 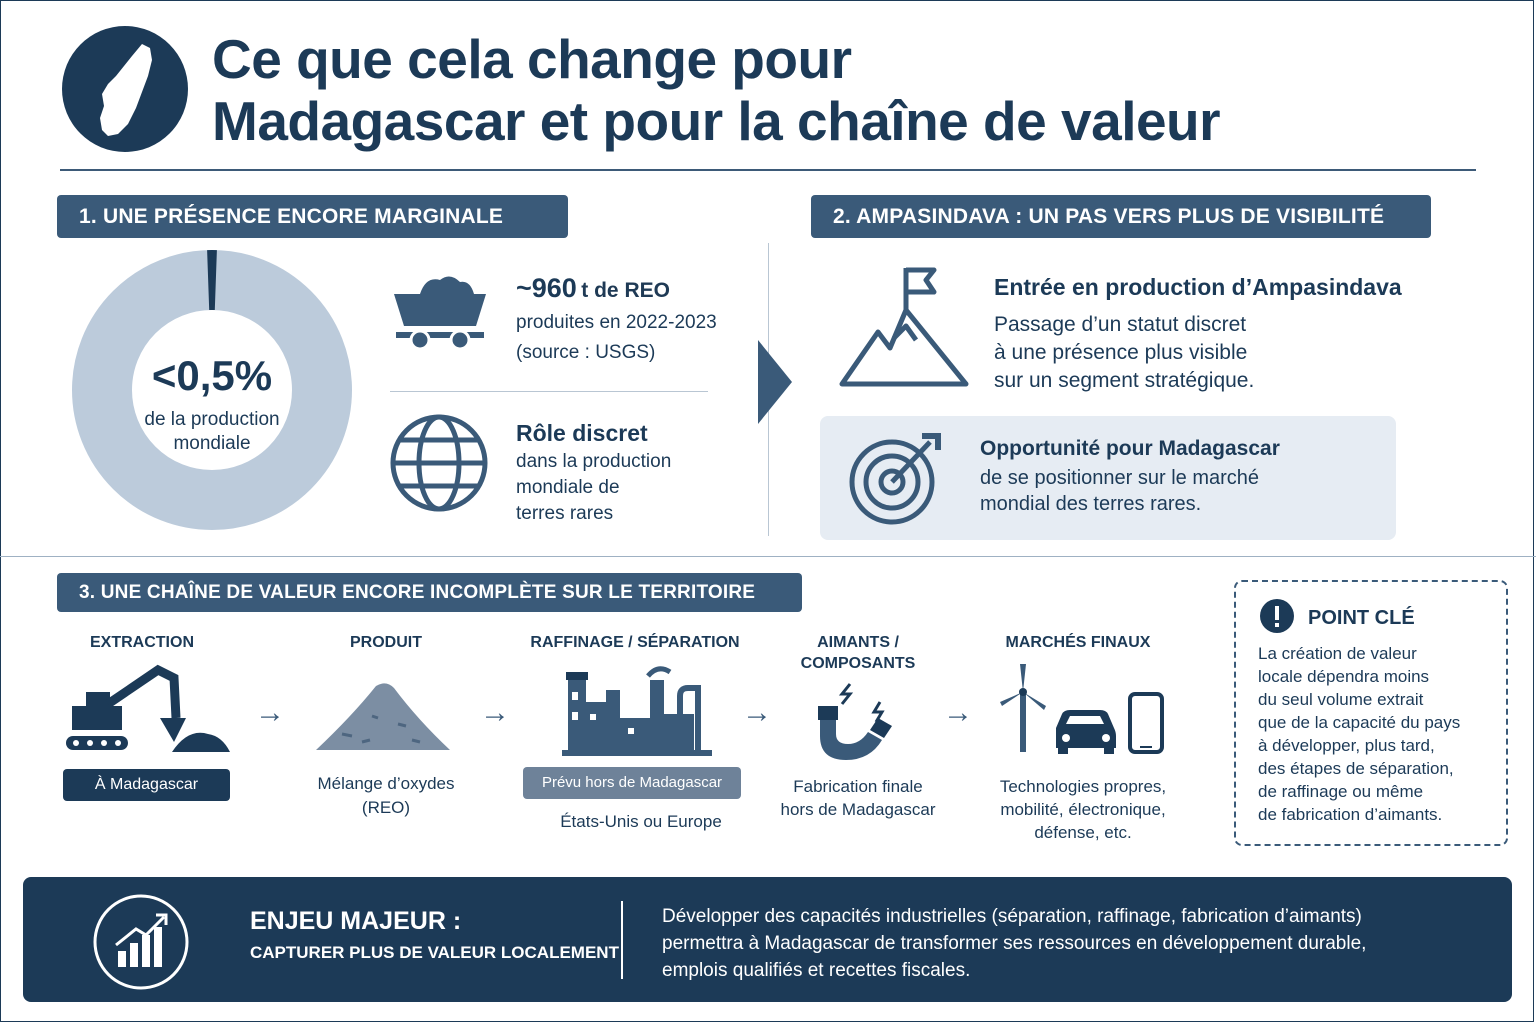 What do you see at coordinates (858, 653) in the screenshot?
I see `step-magnets-title: AIMANTS / COMPOSANTS` at bounding box center [858, 653].